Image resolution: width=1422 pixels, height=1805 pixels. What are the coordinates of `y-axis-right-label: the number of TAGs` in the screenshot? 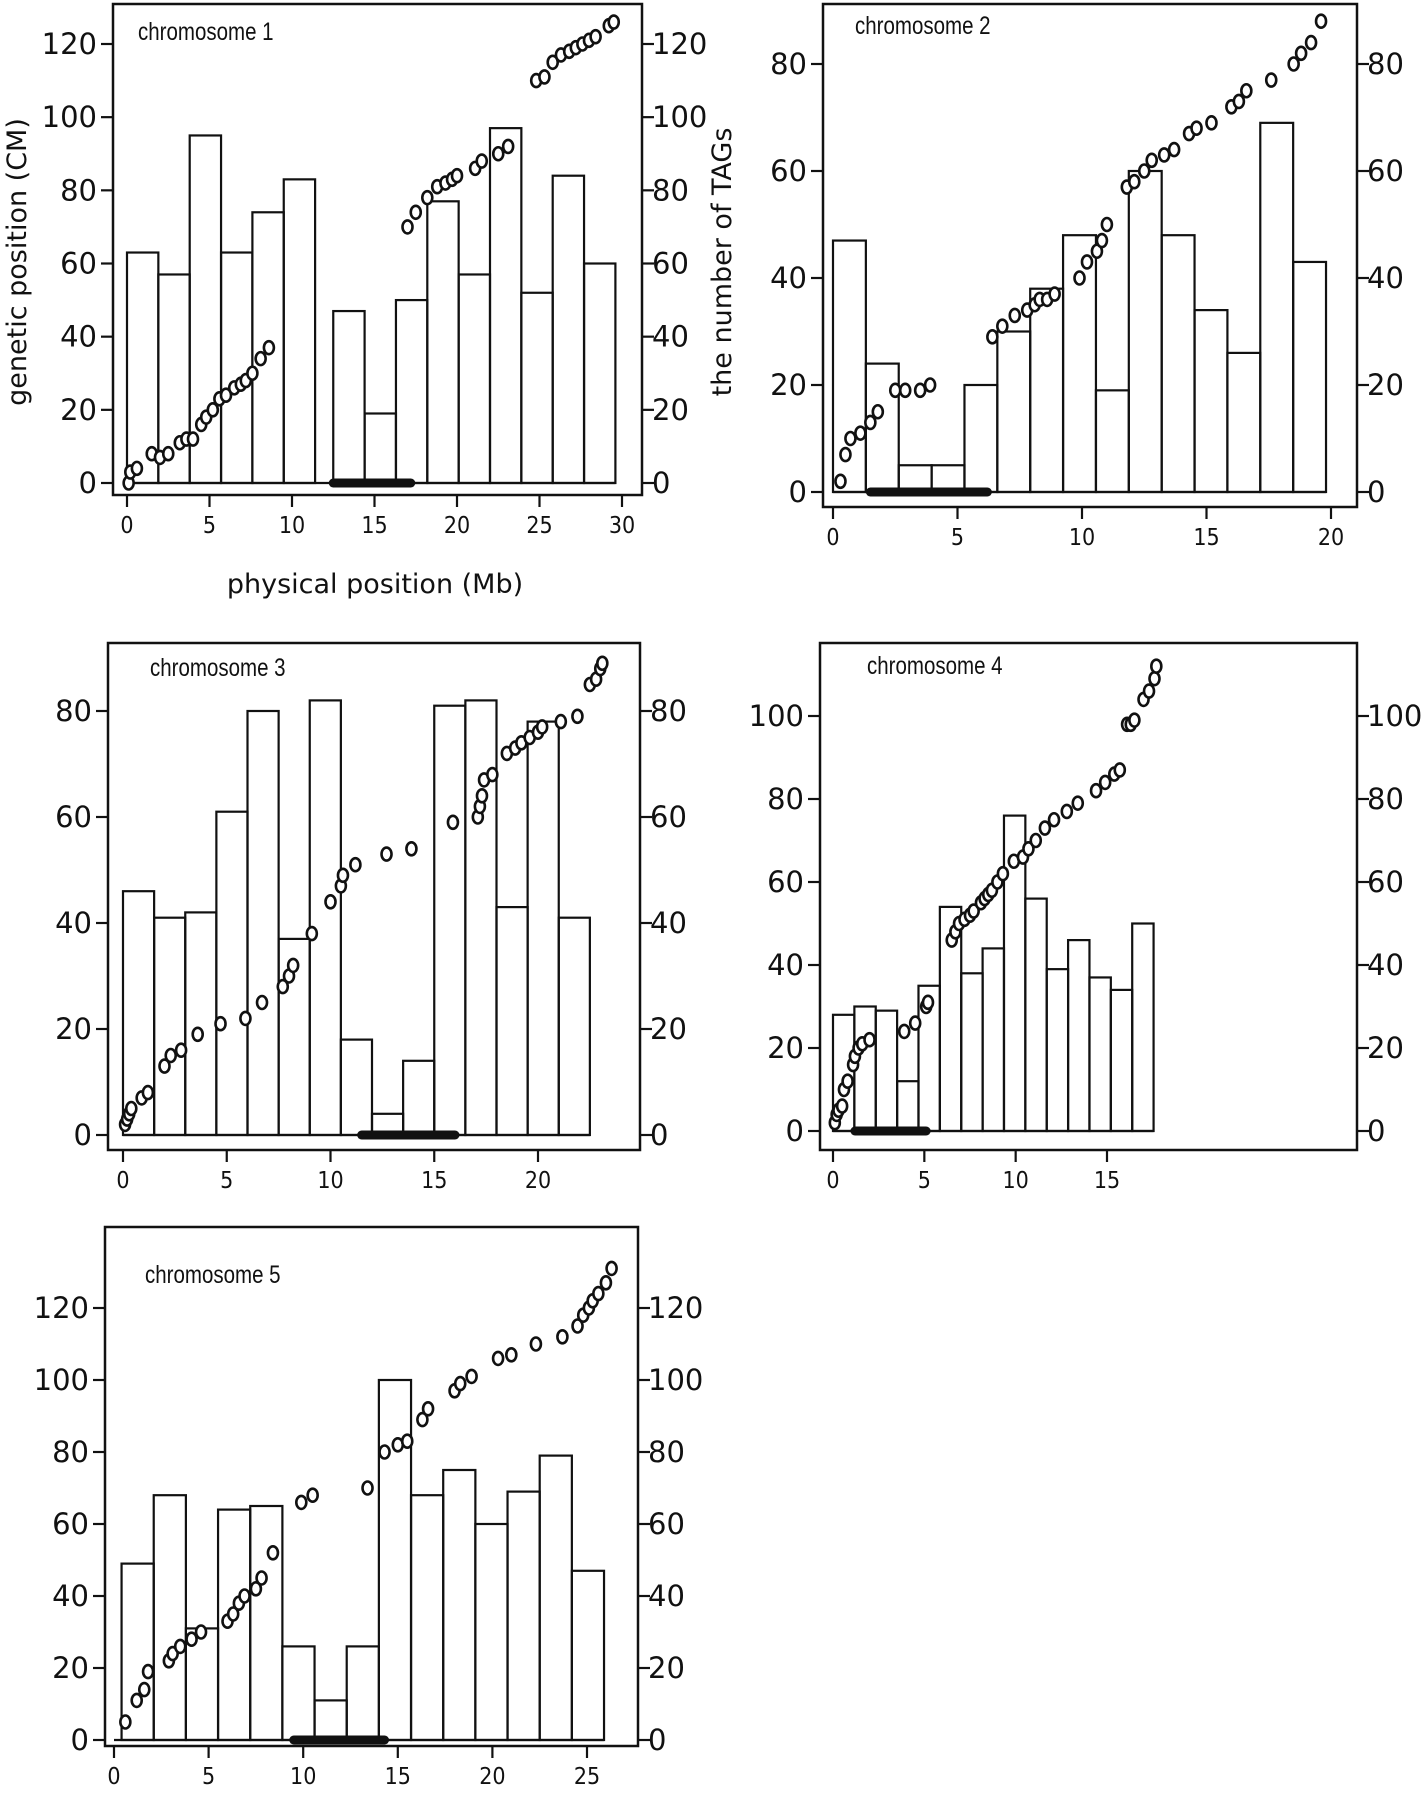 It's located at (722, 262).